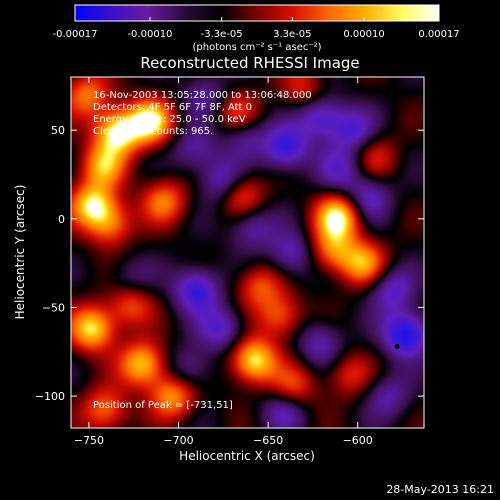 The width and height of the screenshot is (500, 500). What do you see at coordinates (53, 307) in the screenshot?
I see `y-axis-tick-label: −50` at bounding box center [53, 307].